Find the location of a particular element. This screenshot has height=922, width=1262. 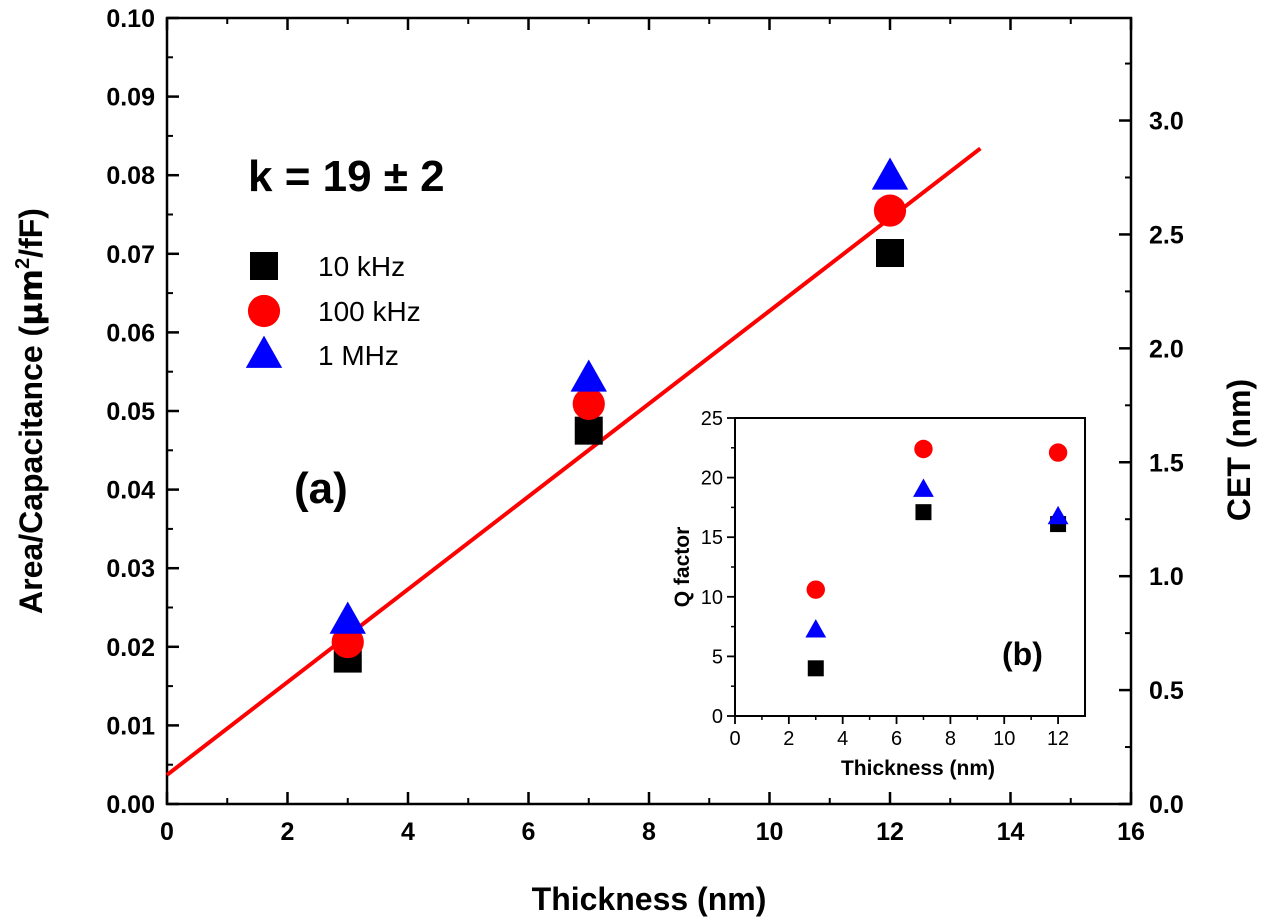

y2-tick-label: 0.5 is located at coordinates (1166, 691).